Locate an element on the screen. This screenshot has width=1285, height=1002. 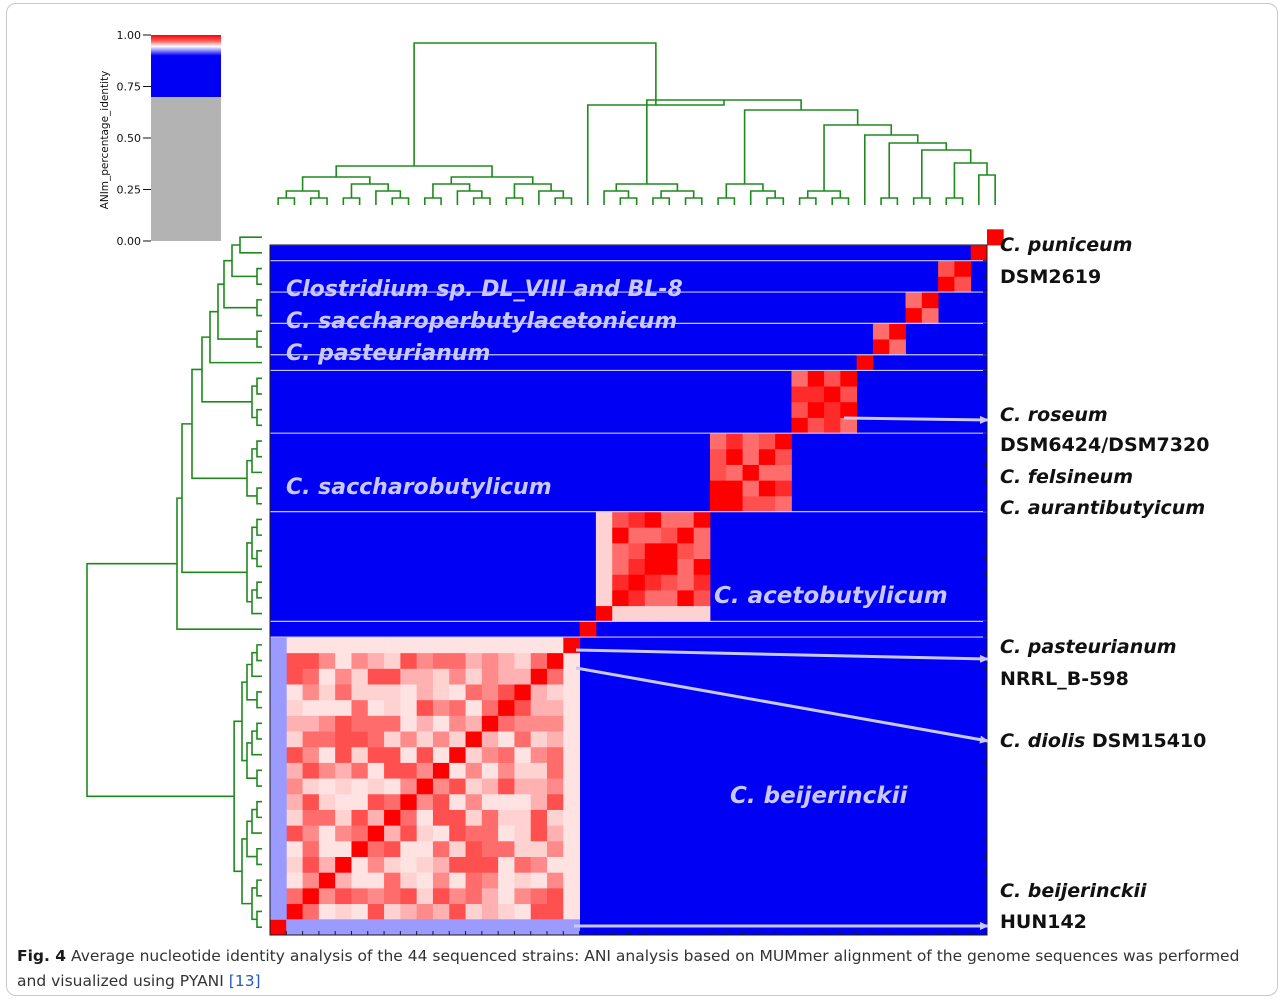
caption-reference-link: [13] is located at coordinates (244, 981).